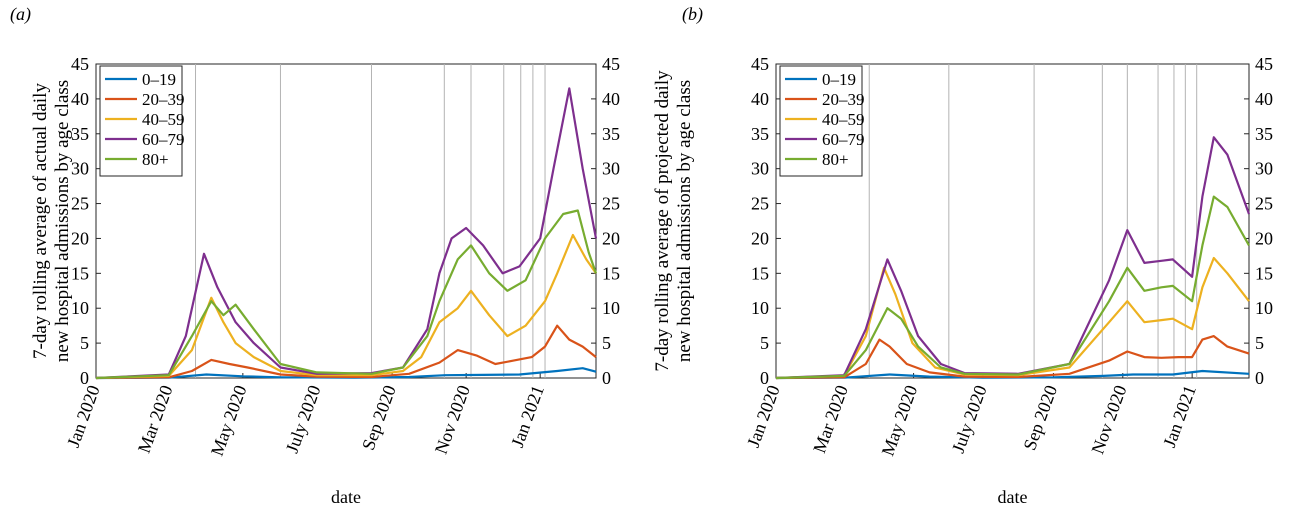 The width and height of the screenshot is (1290, 518). Describe the element at coordinates (662, 221) in the screenshot. I see `y-axis-label: 7-day rolling average of projected daily` at that location.